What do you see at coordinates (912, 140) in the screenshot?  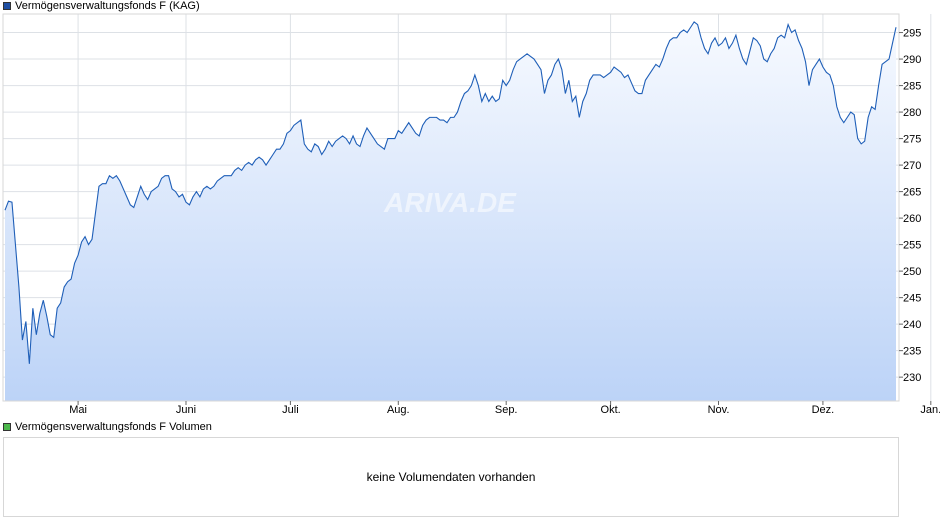 I see `y-tick-label: 275` at bounding box center [912, 140].